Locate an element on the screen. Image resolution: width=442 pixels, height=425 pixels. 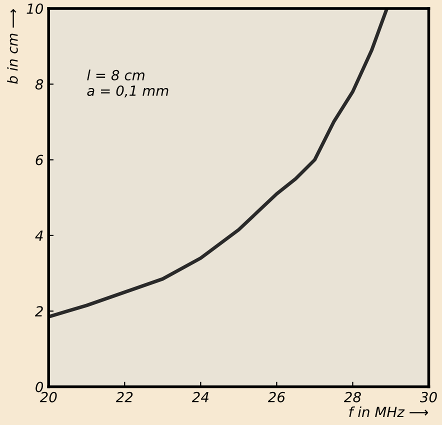
x-tick-label: 24 is located at coordinates (200, 397).